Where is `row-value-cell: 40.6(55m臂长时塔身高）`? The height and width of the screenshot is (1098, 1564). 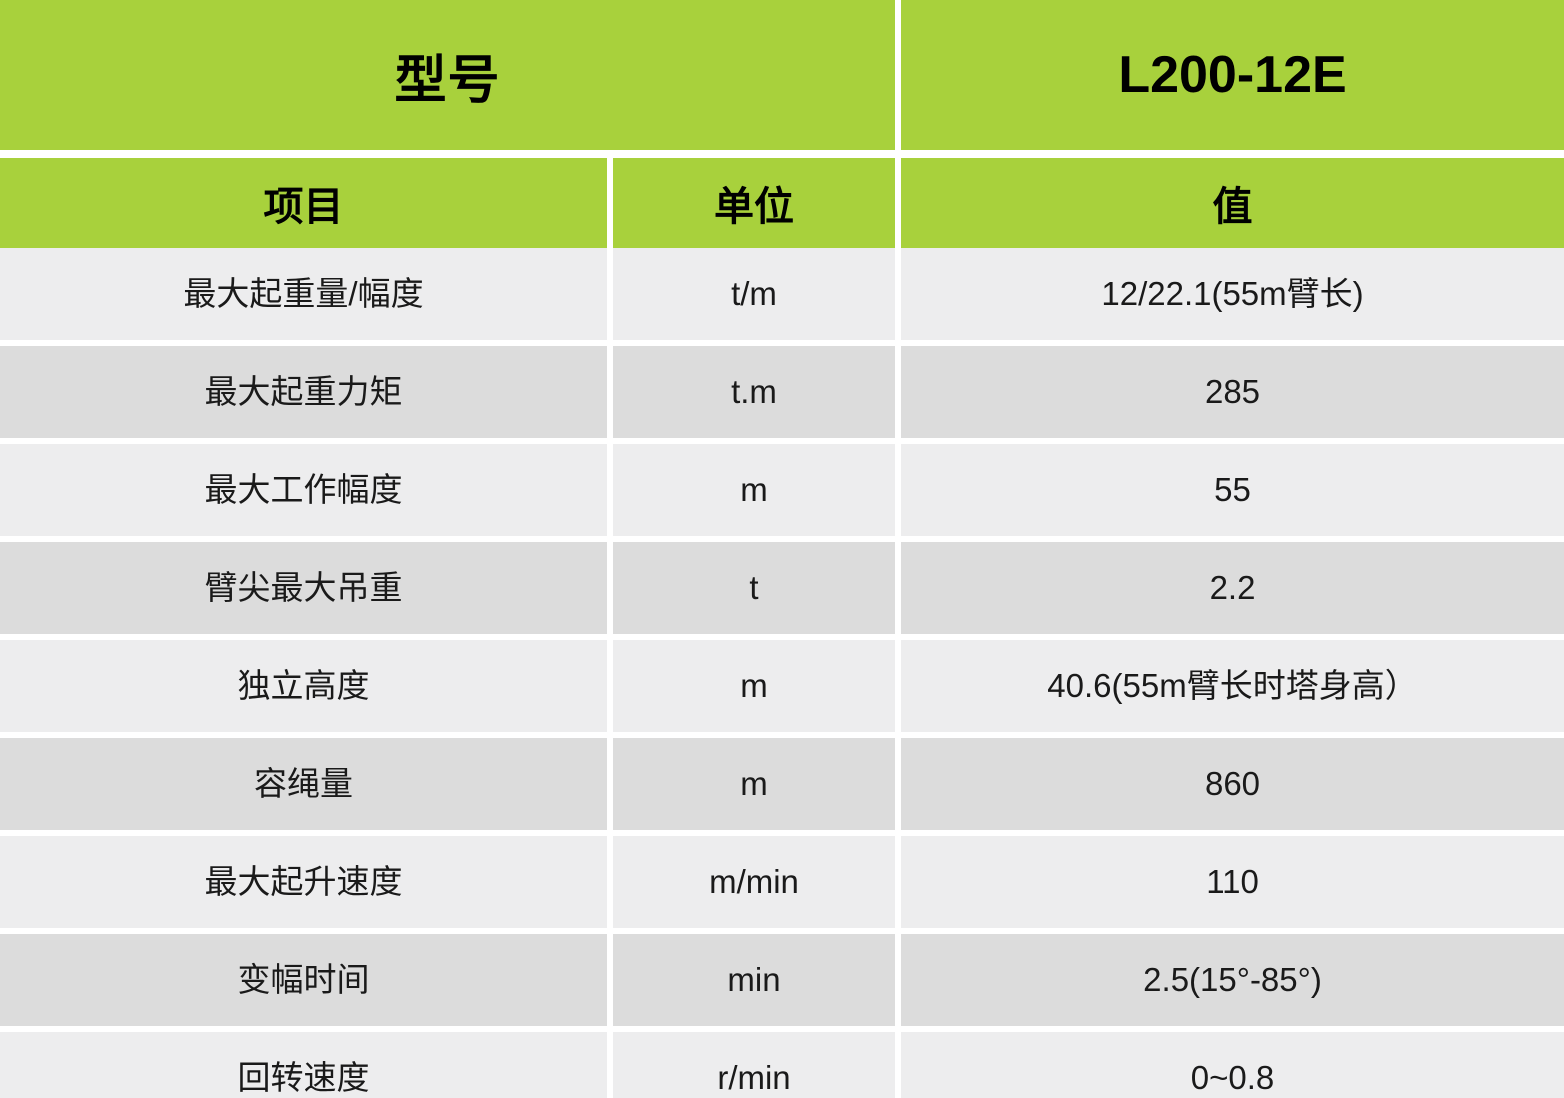
row-value-cell: 40.6(55m臂长时塔身高） is located at coordinates (1232, 686).